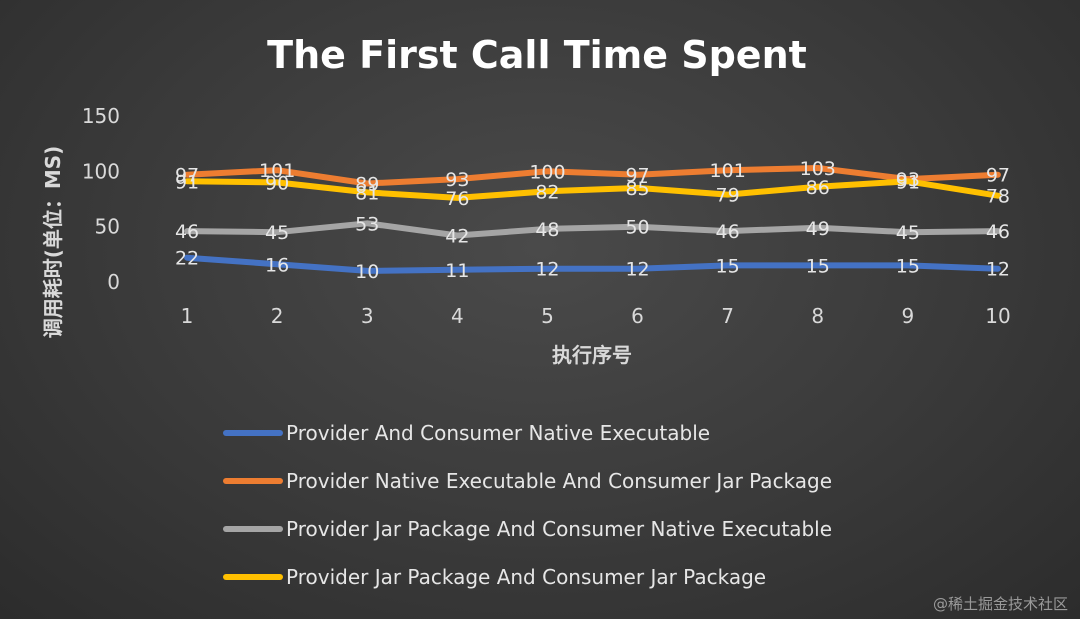 This screenshot has height=619, width=1080. I want to click on x-tick-label: 2, so click(277, 316).